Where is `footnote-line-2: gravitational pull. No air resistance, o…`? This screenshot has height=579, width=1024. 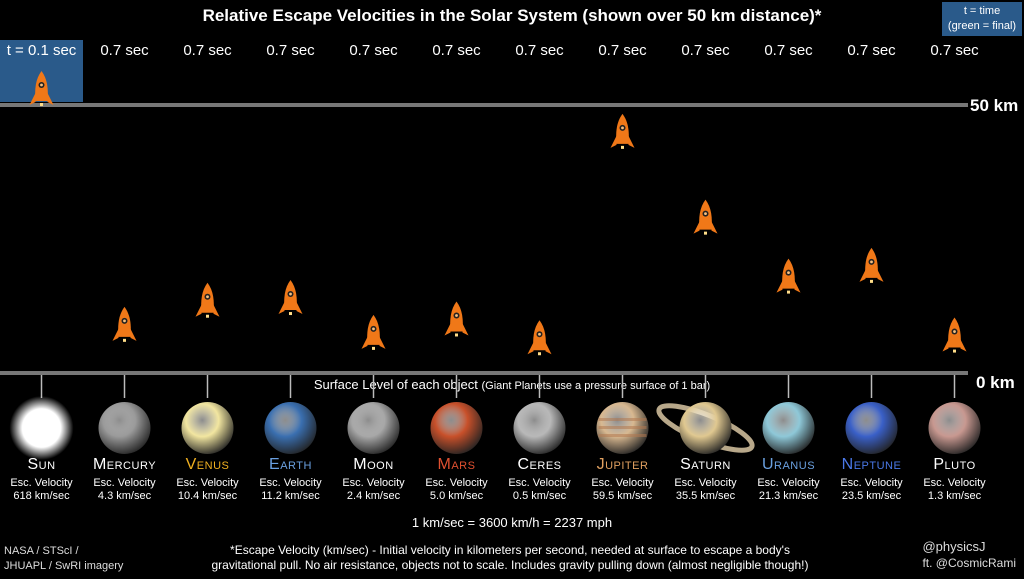
footnote-line-2: gravitational pull. No air resistance, o… is located at coordinates (510, 565).